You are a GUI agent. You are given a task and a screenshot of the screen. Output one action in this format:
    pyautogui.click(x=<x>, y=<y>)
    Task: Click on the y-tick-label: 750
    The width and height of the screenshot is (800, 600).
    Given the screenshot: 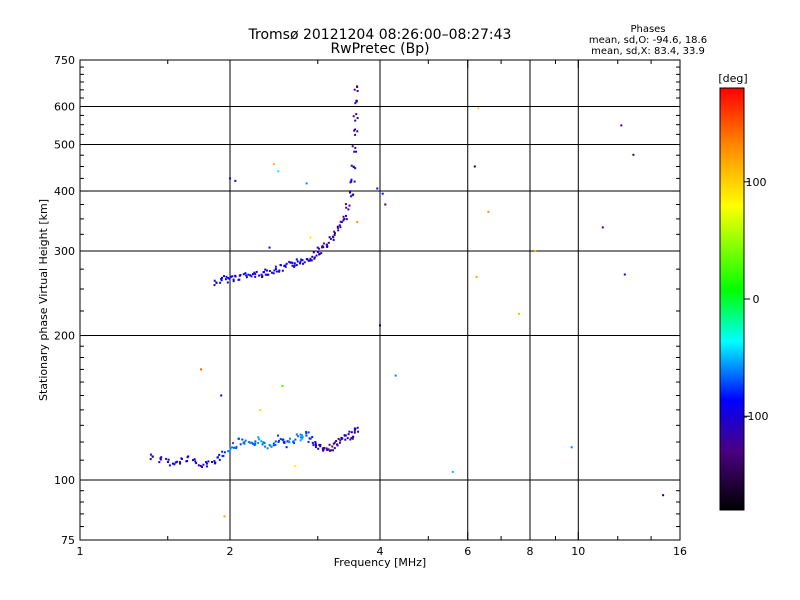 What is the action you would take?
    pyautogui.click(x=64, y=60)
    